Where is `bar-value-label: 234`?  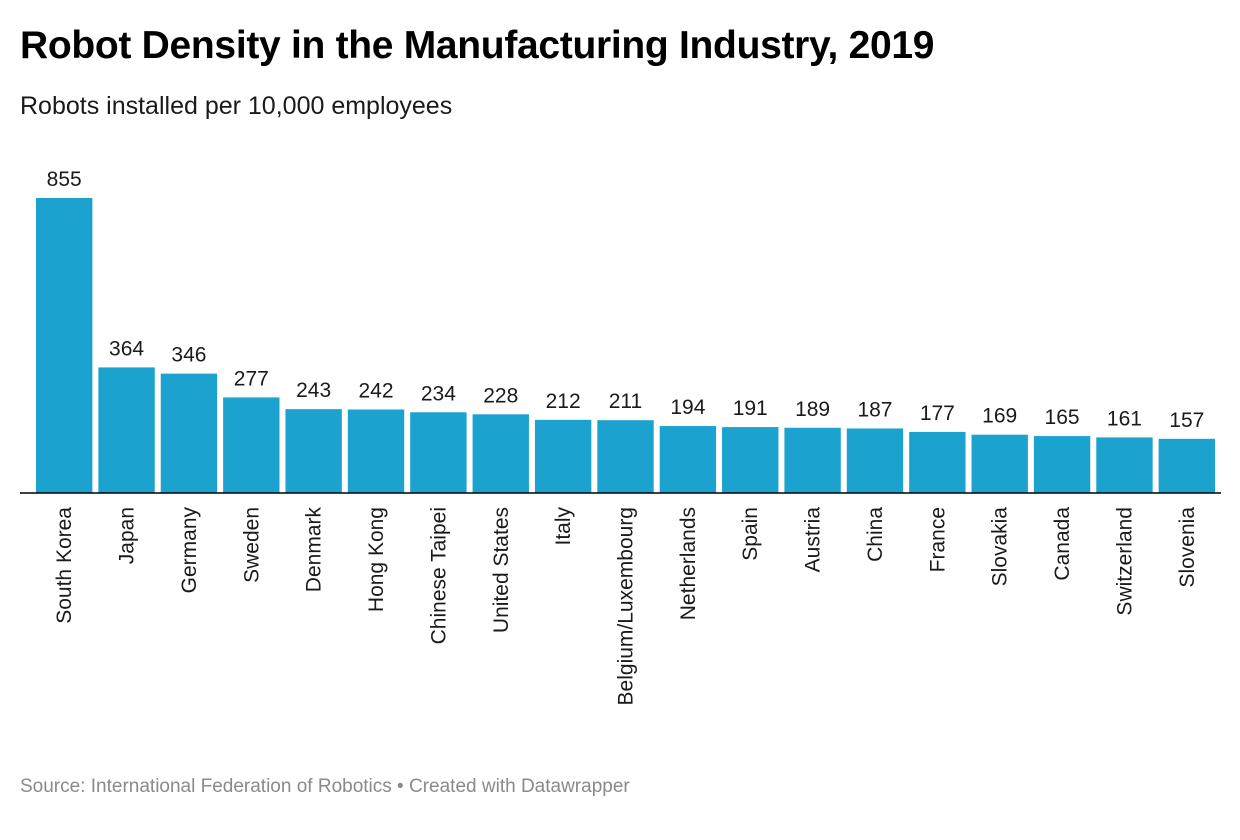 bar-value-label: 234 is located at coordinates (438, 393).